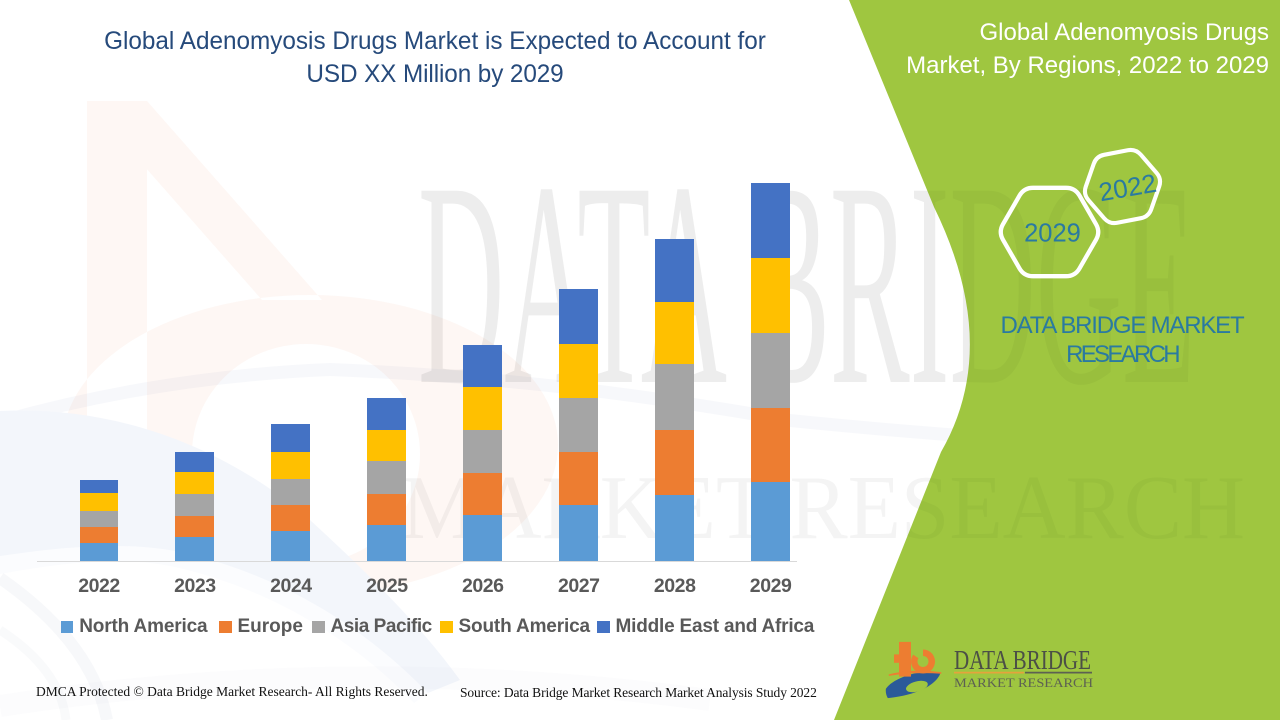 The height and width of the screenshot is (720, 1280). I want to click on svg-text: 2022, so click(1128, 188).